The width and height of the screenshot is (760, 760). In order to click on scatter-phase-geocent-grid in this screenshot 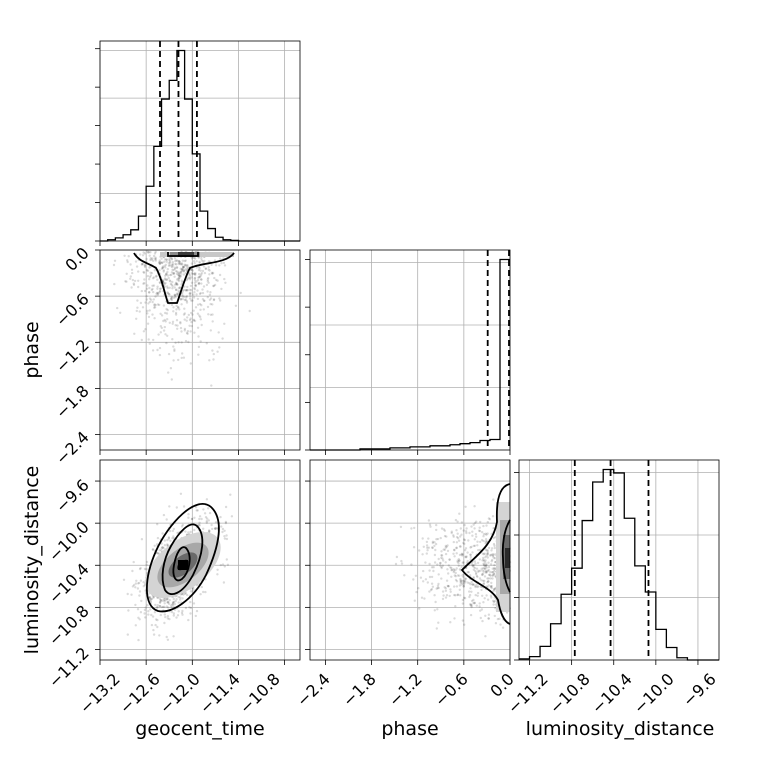, I will do `click(199, 349)`.